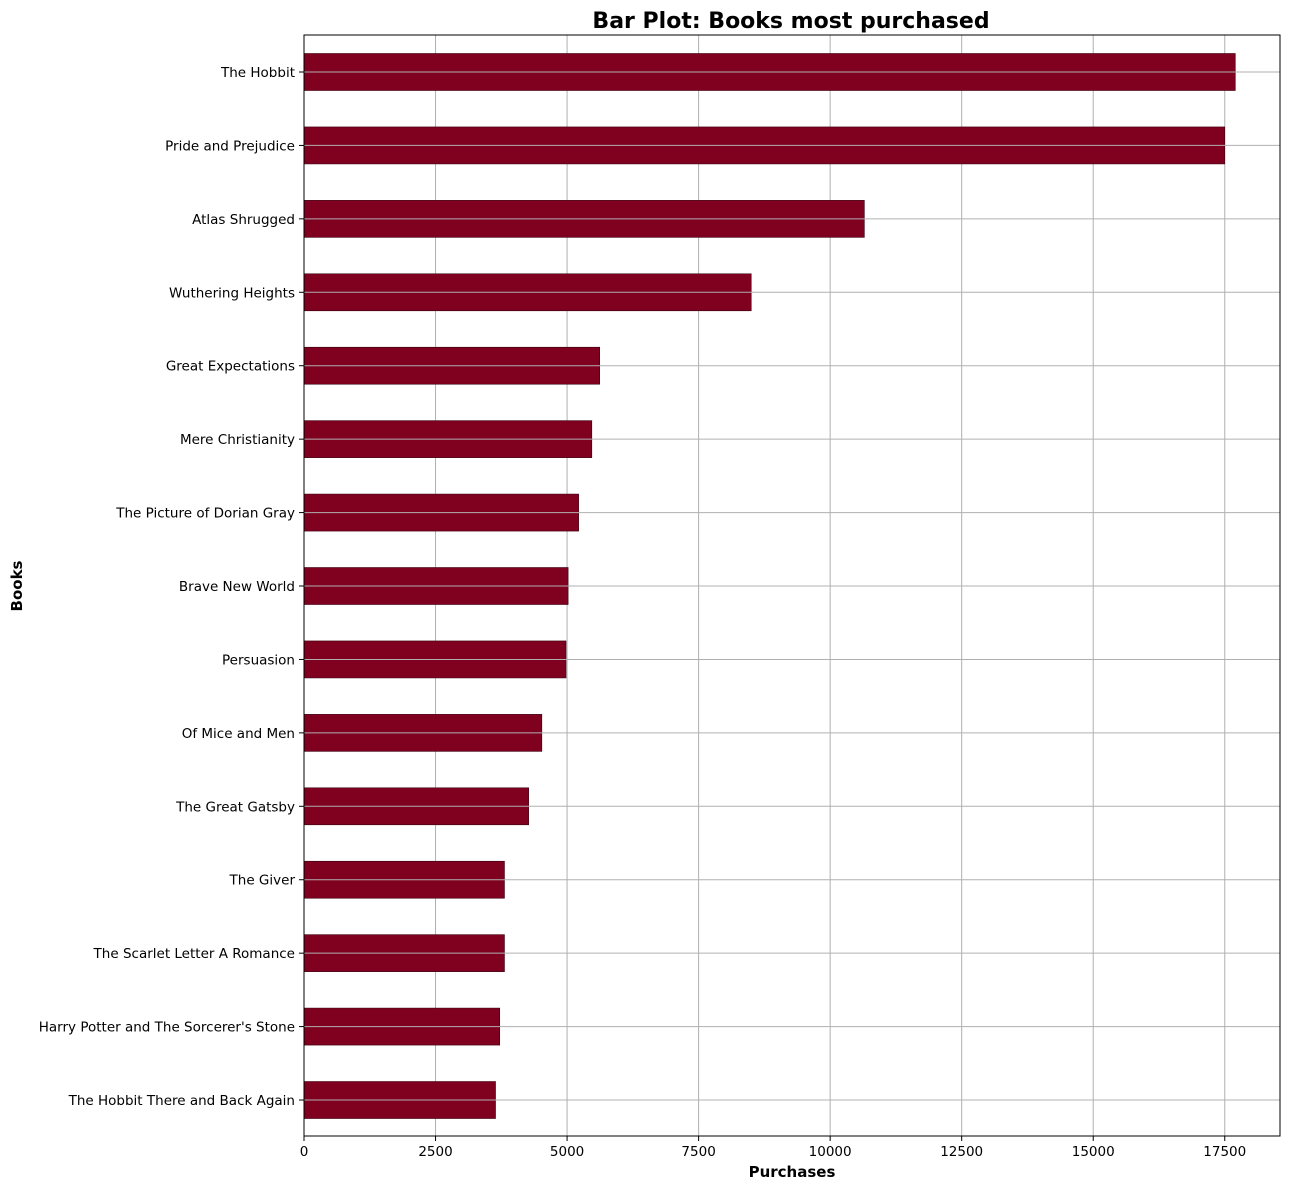 The width and height of the screenshot is (1289, 1189). What do you see at coordinates (257, 73) in the screenshot?
I see `y-tick-label: The Hobbit` at bounding box center [257, 73].